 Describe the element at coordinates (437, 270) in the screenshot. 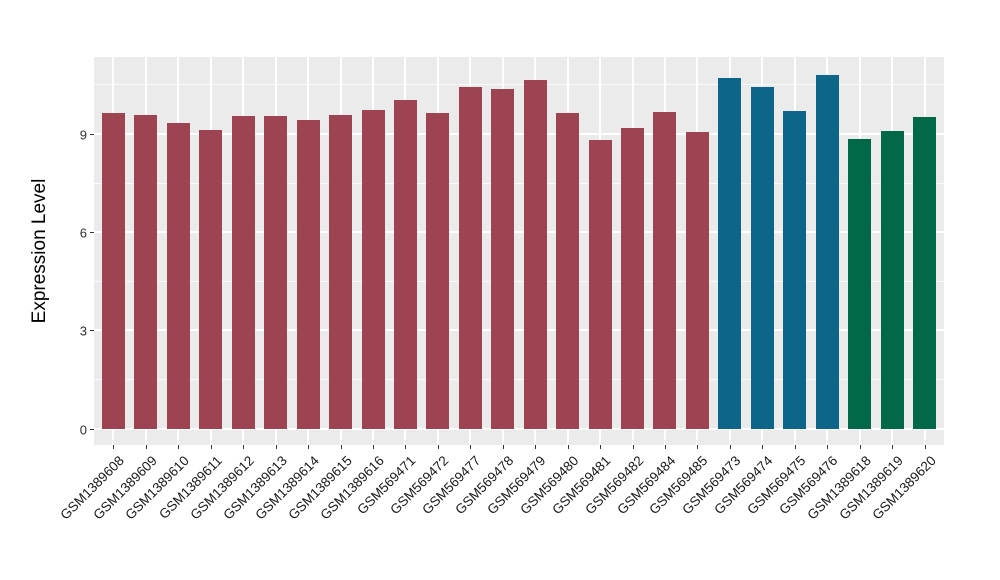

I see `bar-GSM569472` at that location.